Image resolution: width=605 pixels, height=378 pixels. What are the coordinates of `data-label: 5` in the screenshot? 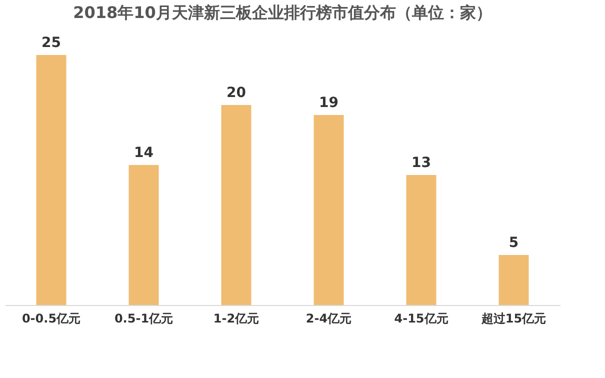 It's located at (513, 243).